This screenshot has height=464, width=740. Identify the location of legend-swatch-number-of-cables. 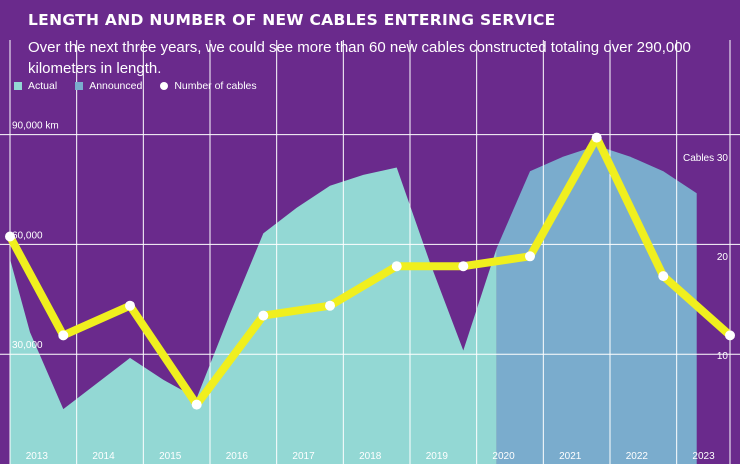
(164, 86).